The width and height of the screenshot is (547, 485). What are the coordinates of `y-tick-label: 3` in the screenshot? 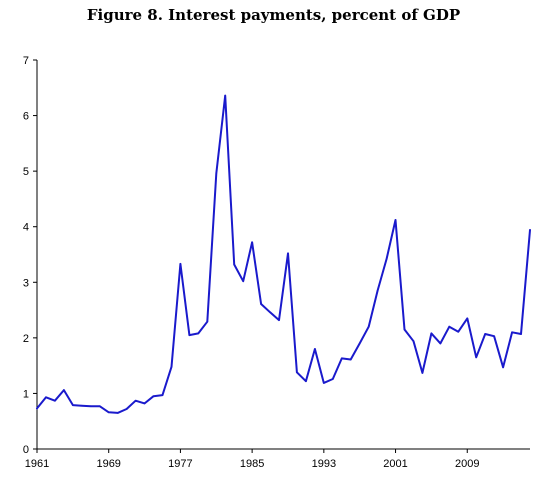 It's located at (26, 283).